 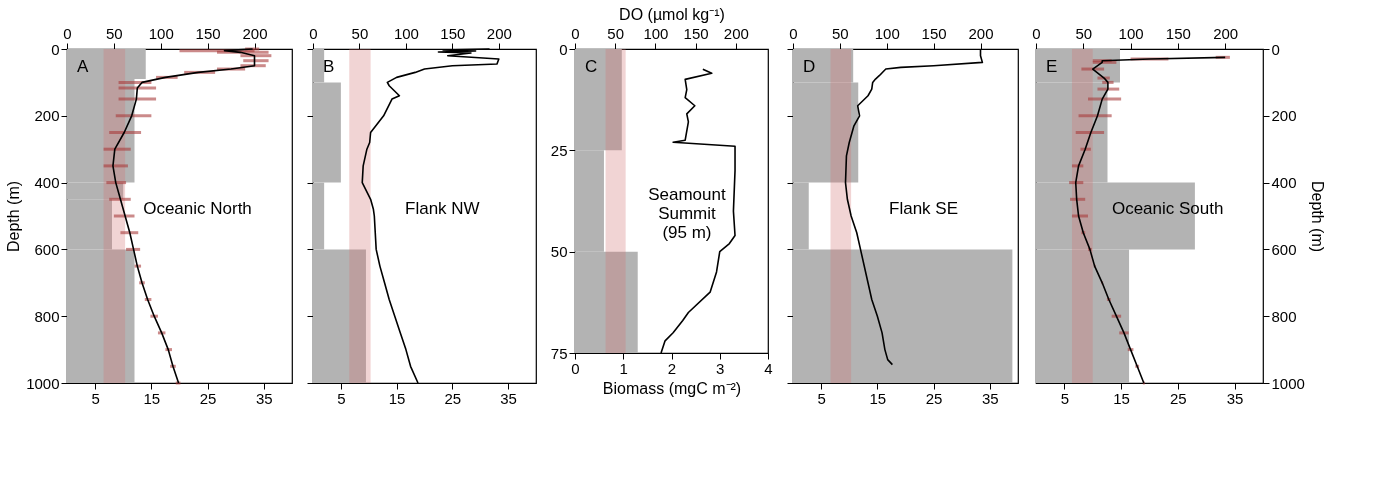 What do you see at coordinates (672, 14) in the screenshot?
I see `x2-axis-title: DO (µmol kg⁻¹)` at bounding box center [672, 14].